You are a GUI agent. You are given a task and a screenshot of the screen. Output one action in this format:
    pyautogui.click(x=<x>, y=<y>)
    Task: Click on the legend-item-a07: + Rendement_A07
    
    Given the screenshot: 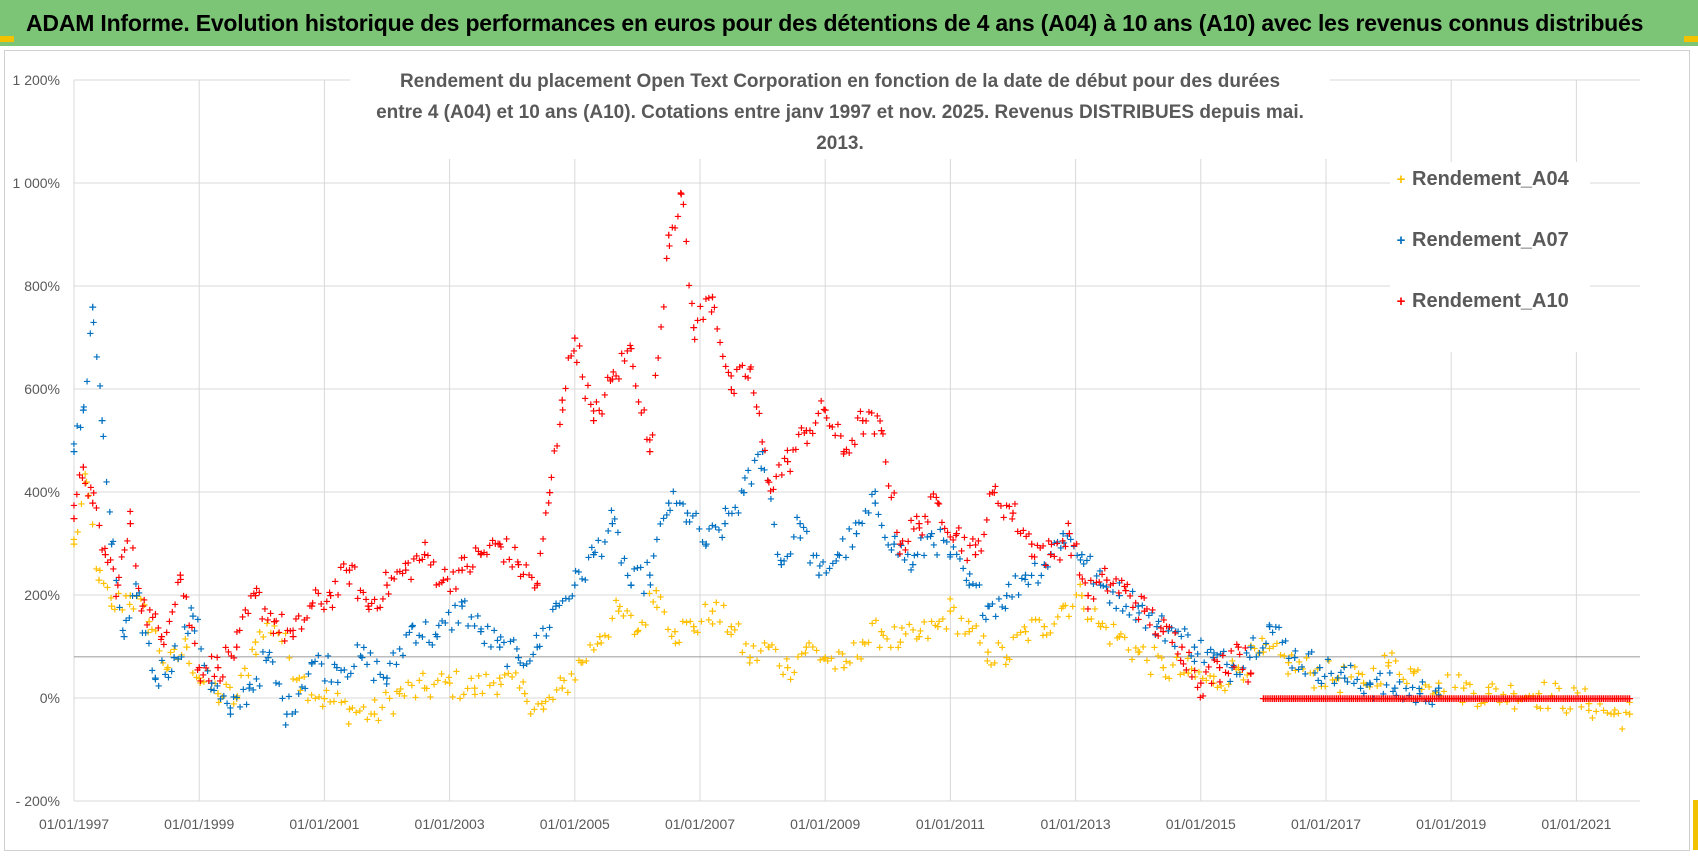 What is the action you would take?
    pyautogui.click(x=1479, y=240)
    